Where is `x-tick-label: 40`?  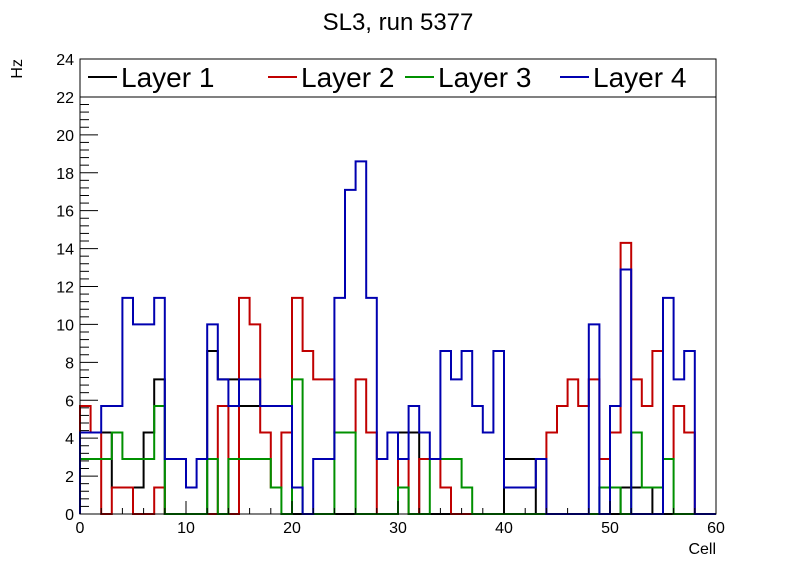
x-tick-label: 40 is located at coordinates (504, 528).